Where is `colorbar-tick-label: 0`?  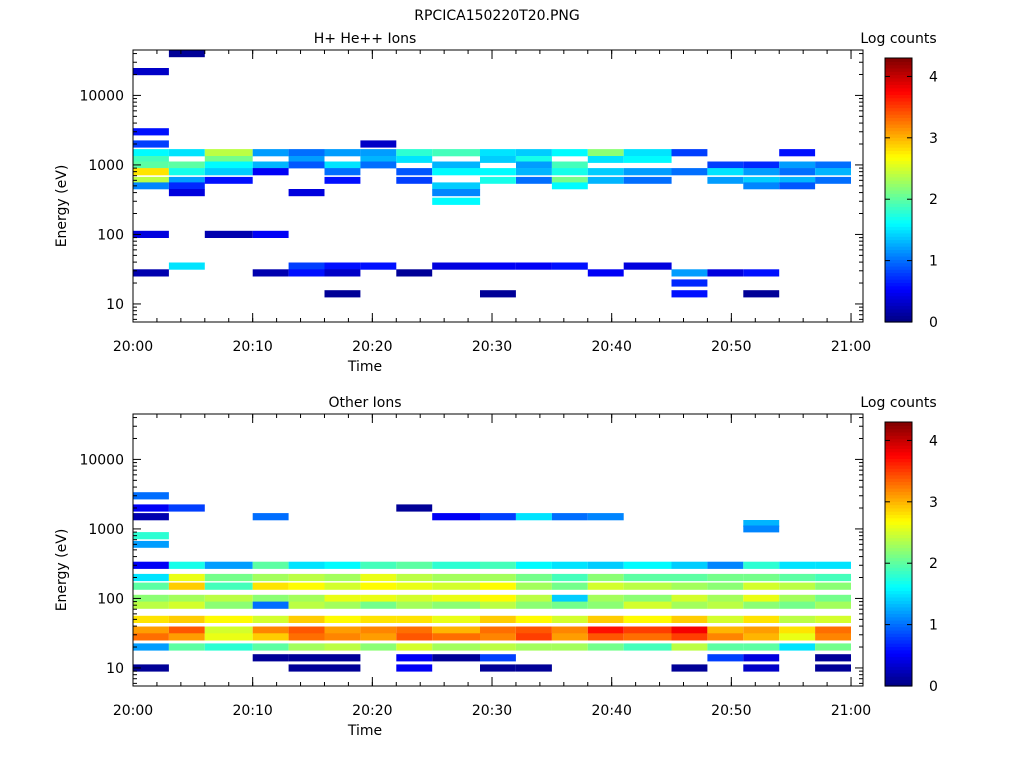 colorbar-tick-label: 0 is located at coordinates (933, 323).